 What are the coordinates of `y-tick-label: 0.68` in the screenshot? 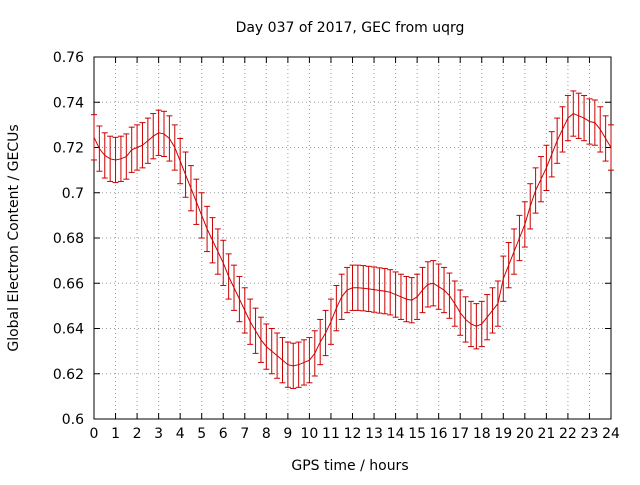 It's located at (68, 239).